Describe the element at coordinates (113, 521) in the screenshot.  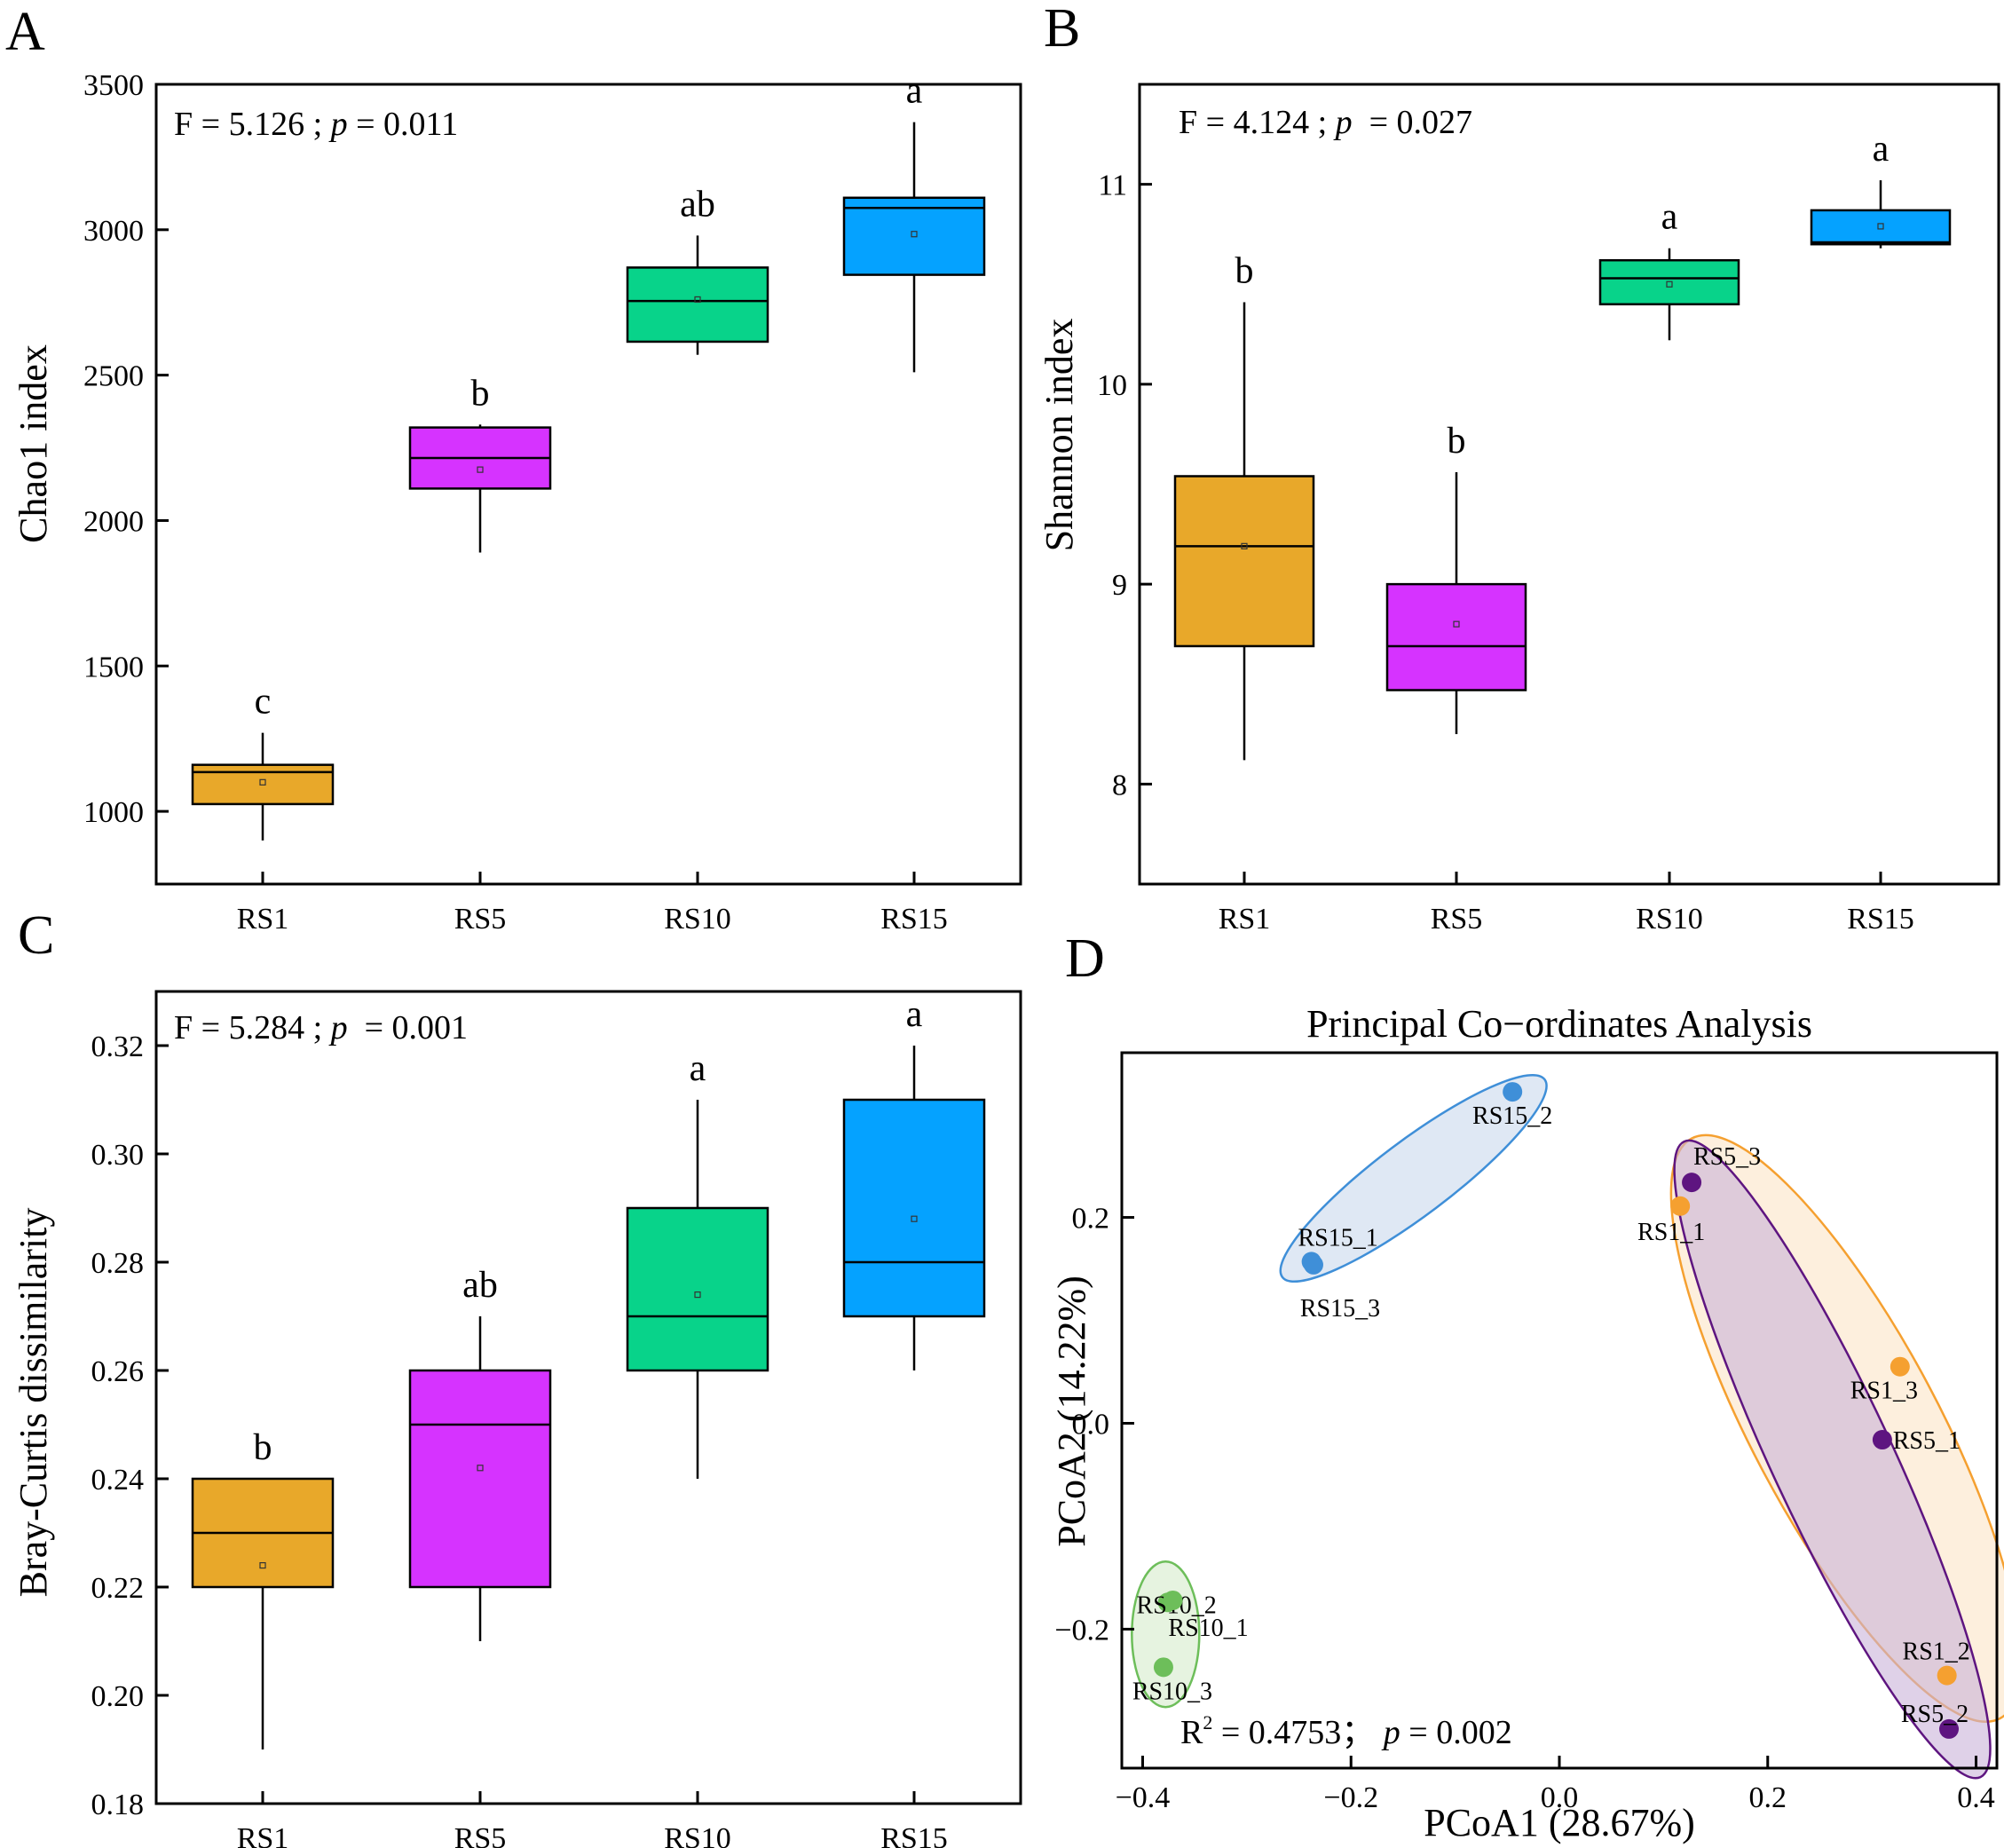
I see `y-tick-label: 2000` at that location.